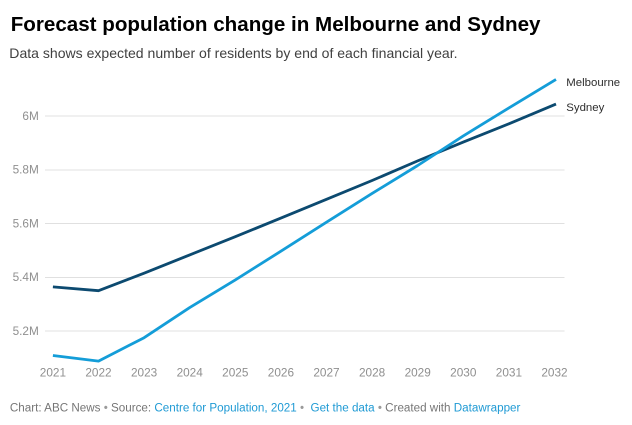 The height and width of the screenshot is (425, 632). I want to click on svg-text: 2030, so click(463, 373).